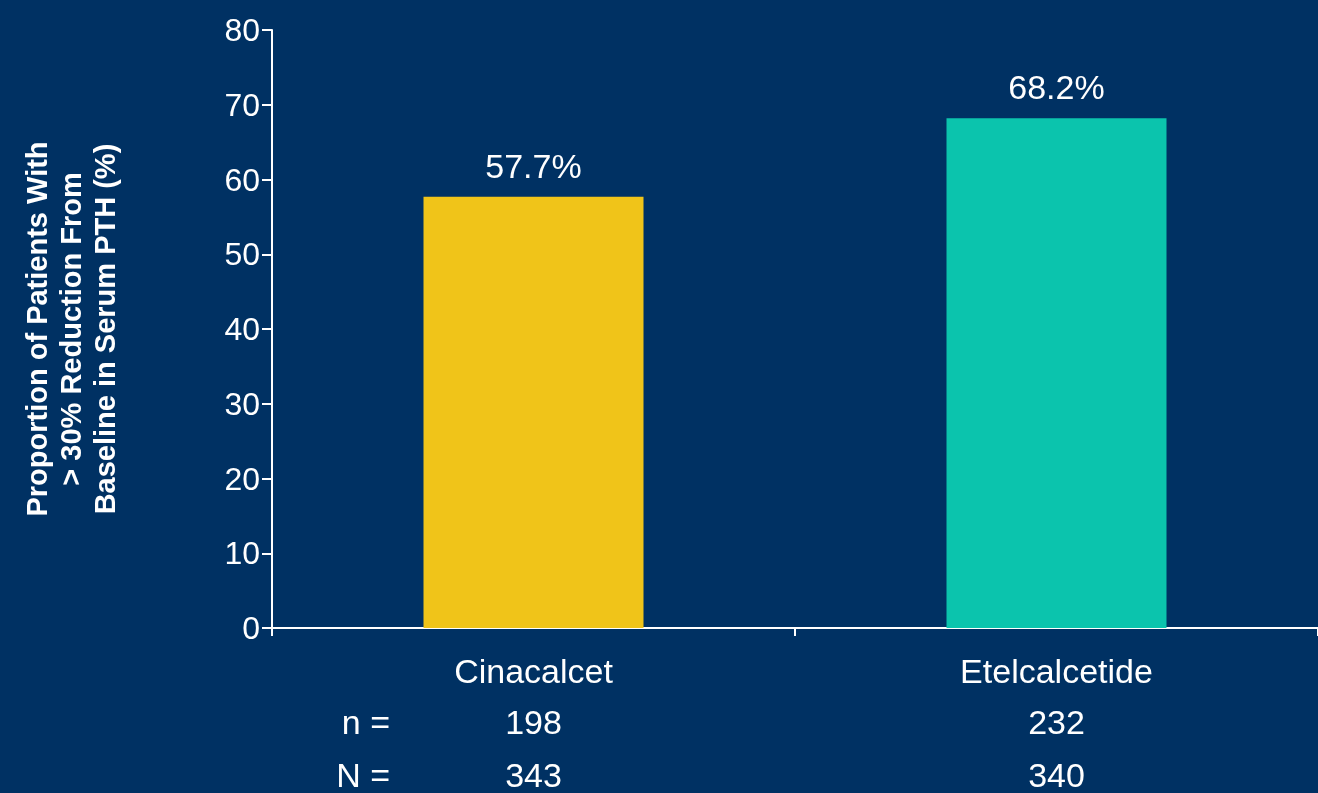 This screenshot has width=1318, height=793. Describe the element at coordinates (1056, 722) in the screenshot. I see `text: 232` at that location.